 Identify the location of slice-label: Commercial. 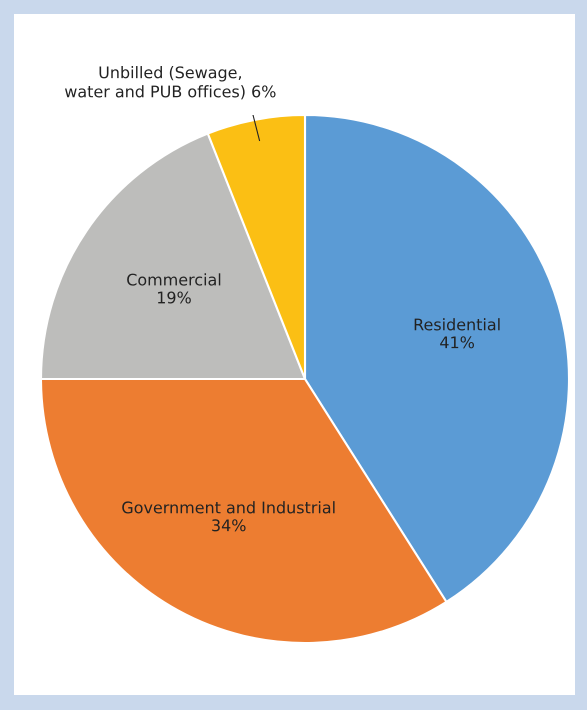
(173, 279).